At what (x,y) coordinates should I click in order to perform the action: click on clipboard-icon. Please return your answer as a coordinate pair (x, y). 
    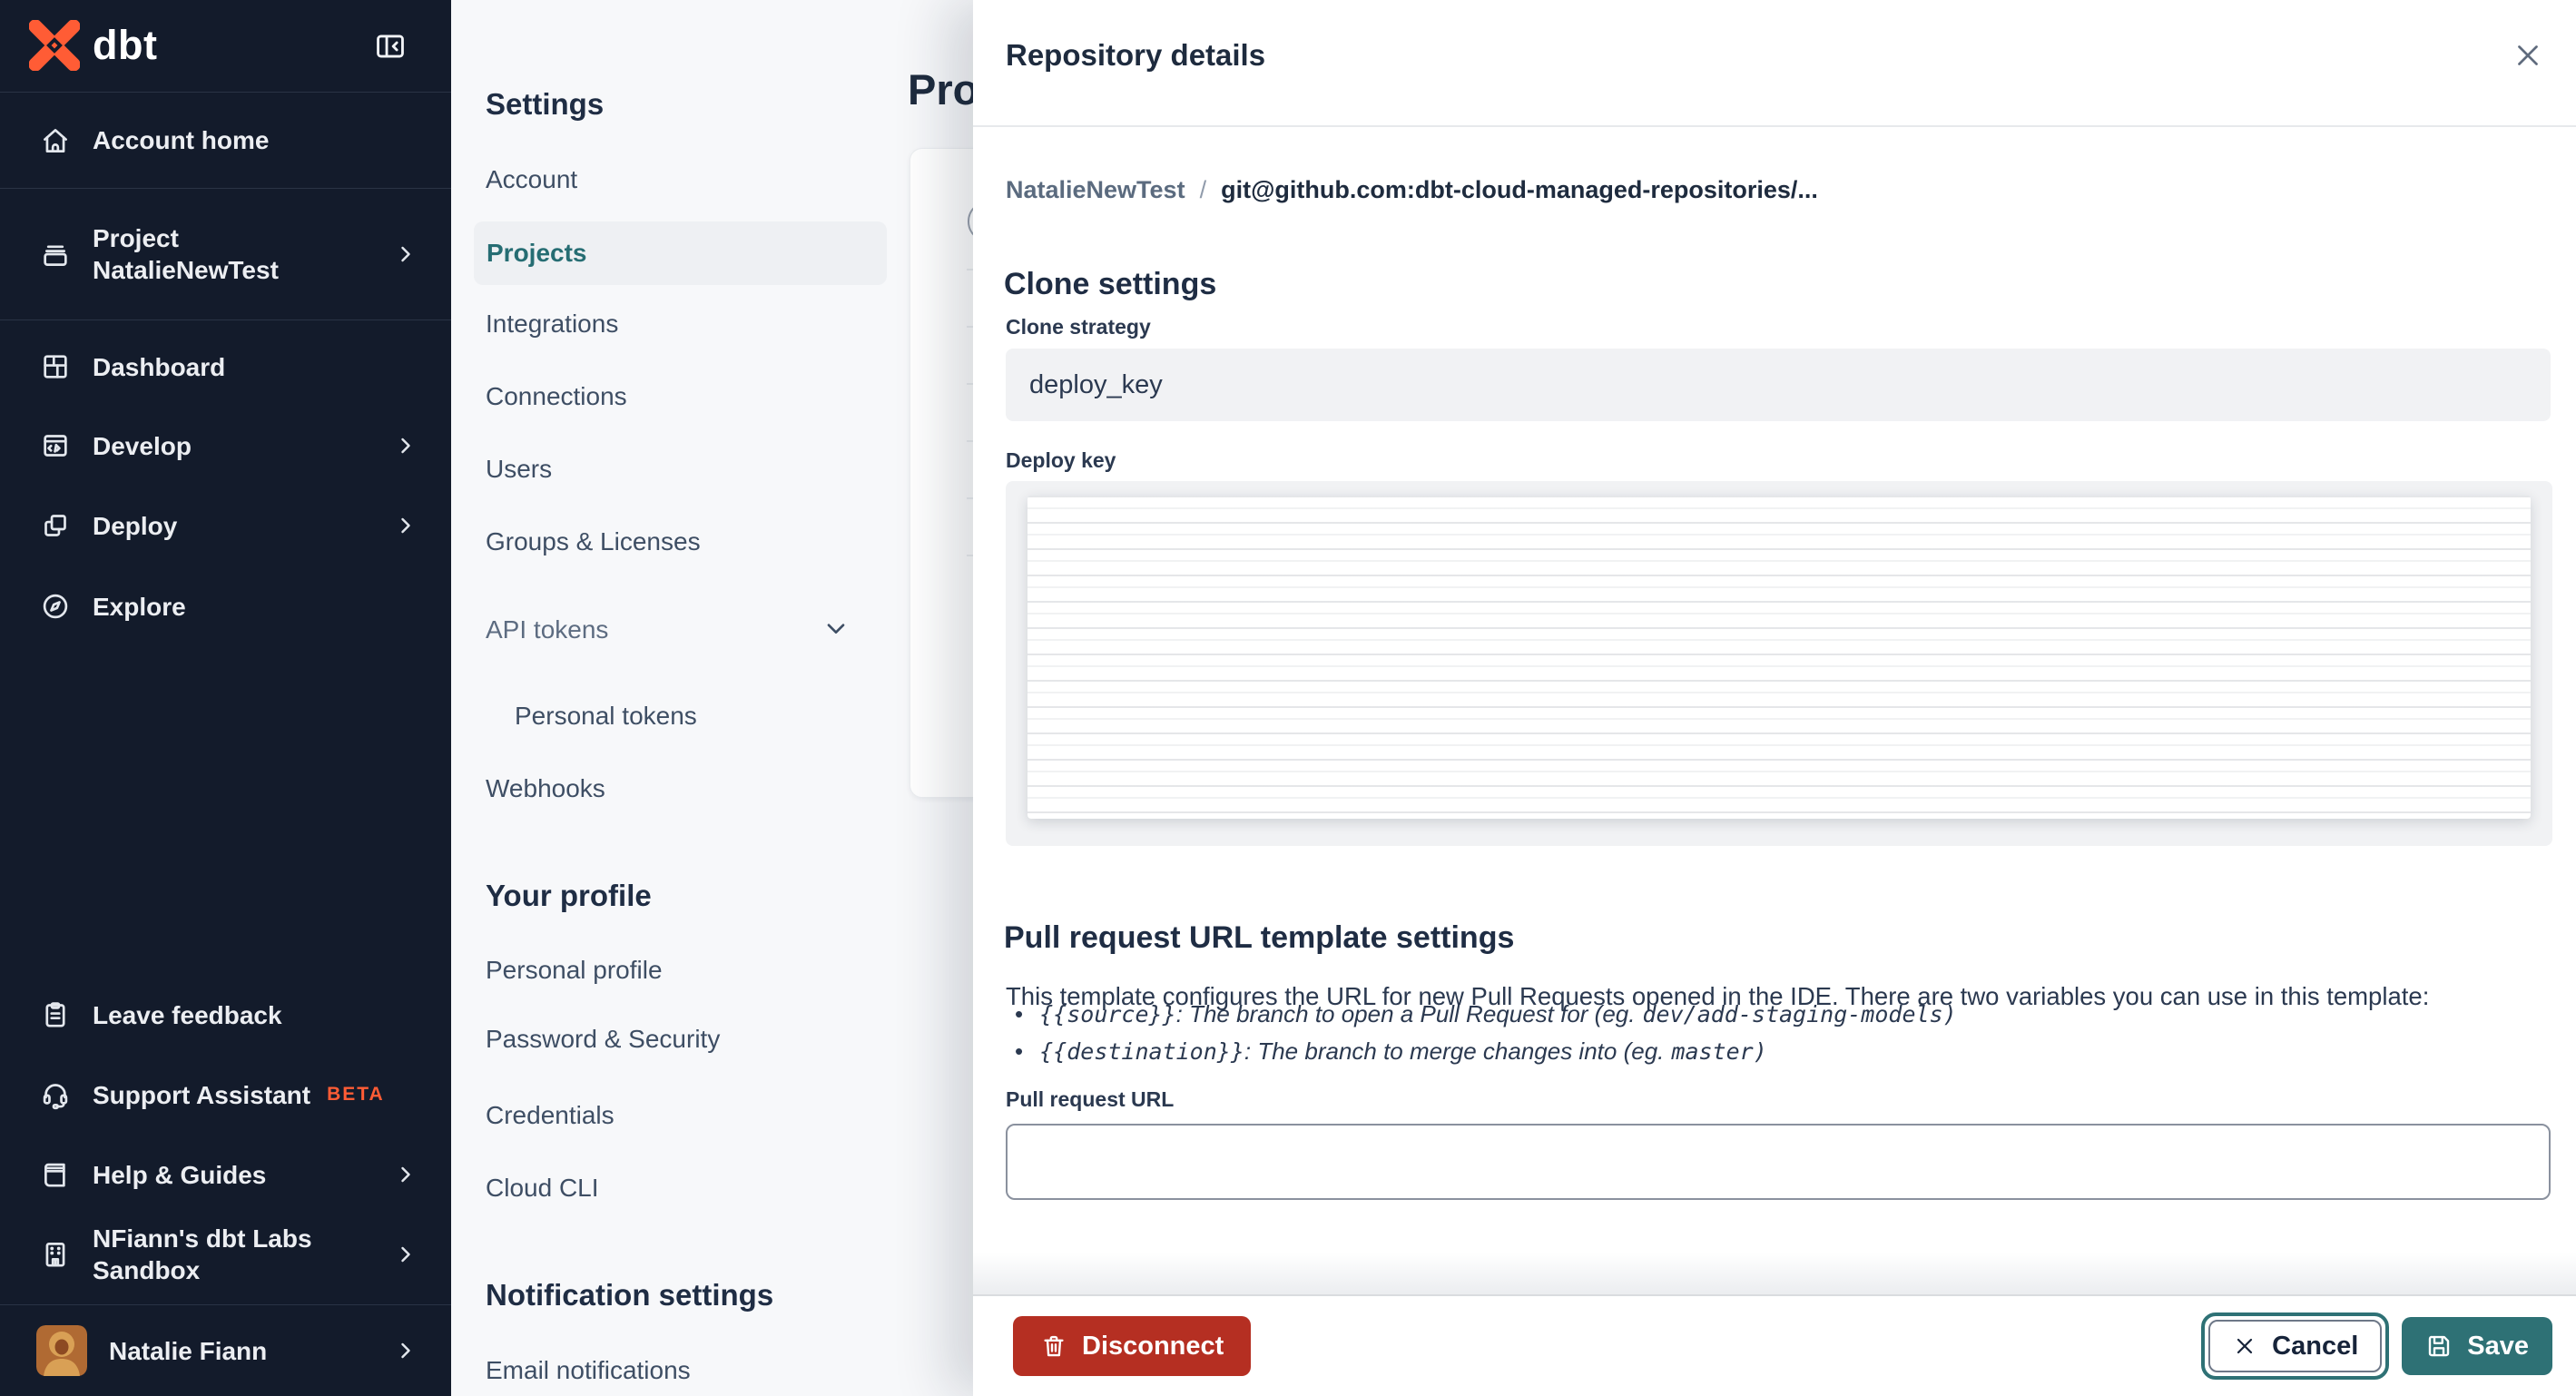
    Looking at the image, I should click on (55, 1014).